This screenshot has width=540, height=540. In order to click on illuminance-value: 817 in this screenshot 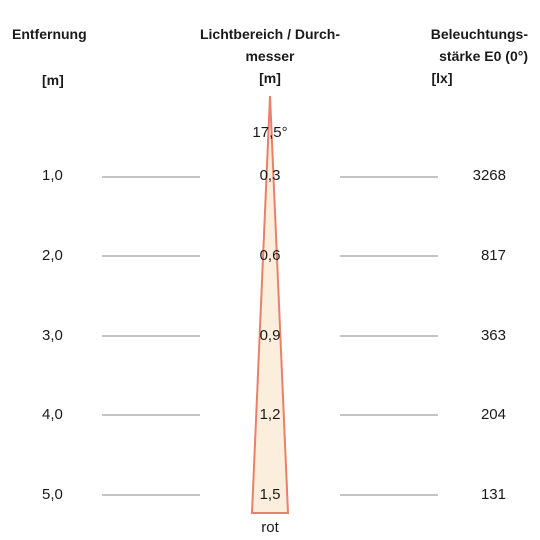, I will do `click(493, 255)`.